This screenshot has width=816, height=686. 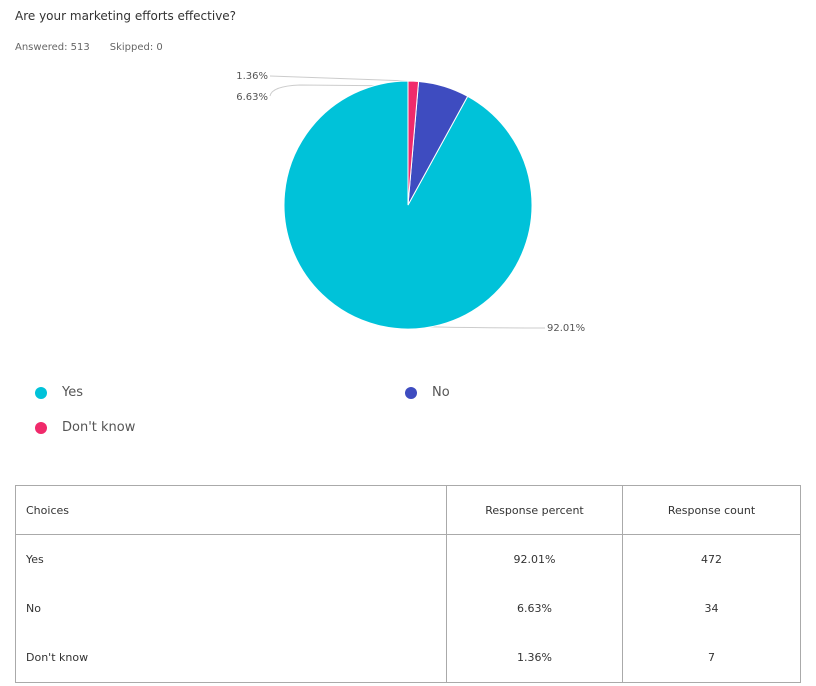 What do you see at coordinates (252, 76) in the screenshot?
I see `data-label-don-t-know: 1.36%` at bounding box center [252, 76].